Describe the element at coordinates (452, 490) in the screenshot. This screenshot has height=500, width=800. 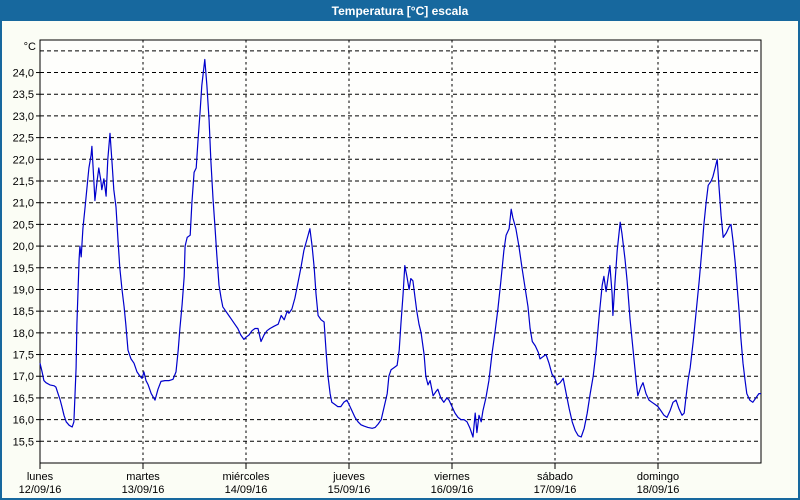
I see `x-day-date-label: 16/09/16` at that location.